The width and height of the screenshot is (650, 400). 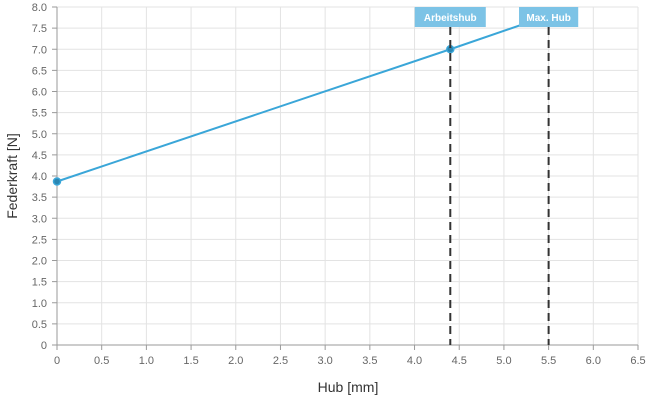 I want to click on marker-label: Max. Hub, so click(x=548, y=18).